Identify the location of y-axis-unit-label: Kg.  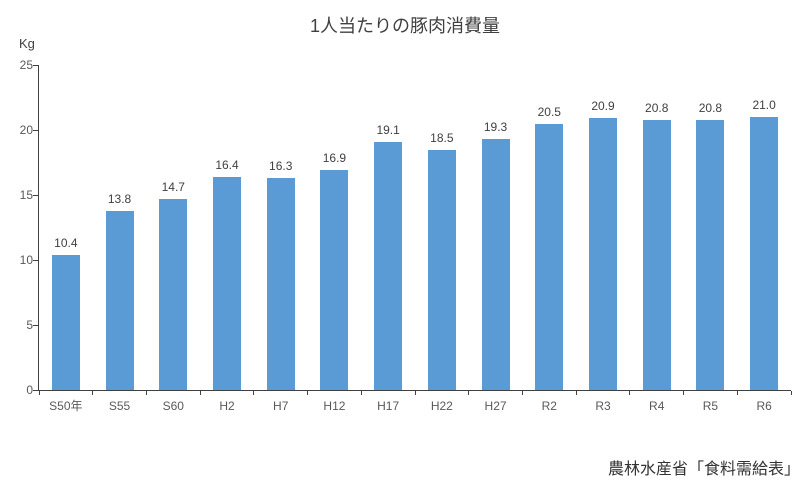
(27, 43).